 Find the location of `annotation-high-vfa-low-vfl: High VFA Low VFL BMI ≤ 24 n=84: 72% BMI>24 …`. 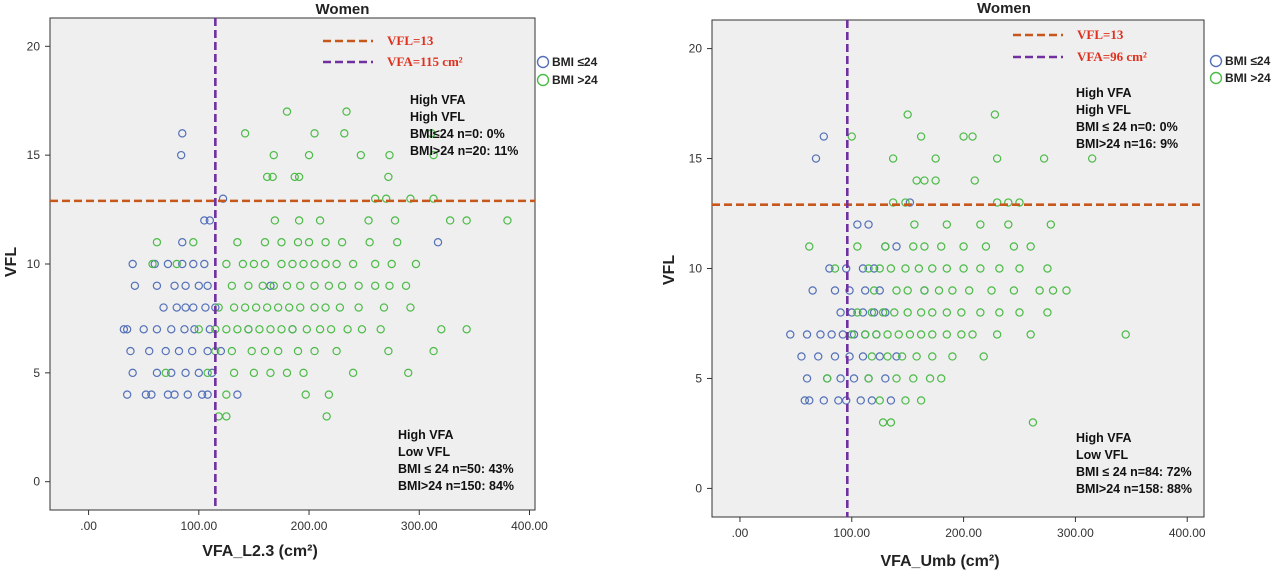

annotation-high-vfa-low-vfl: High VFA Low VFL BMI ≤ 24 n=84: 72% BMI>24 … is located at coordinates (1134, 463).